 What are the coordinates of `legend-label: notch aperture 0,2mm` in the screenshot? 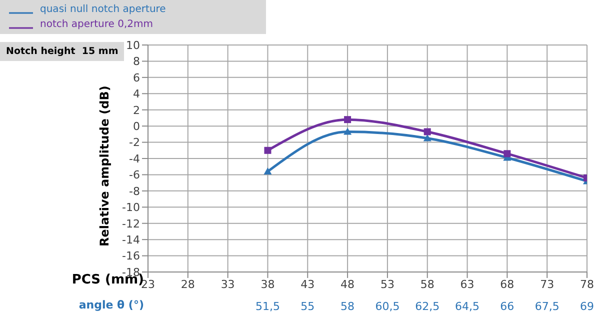 It's located at (96, 25).